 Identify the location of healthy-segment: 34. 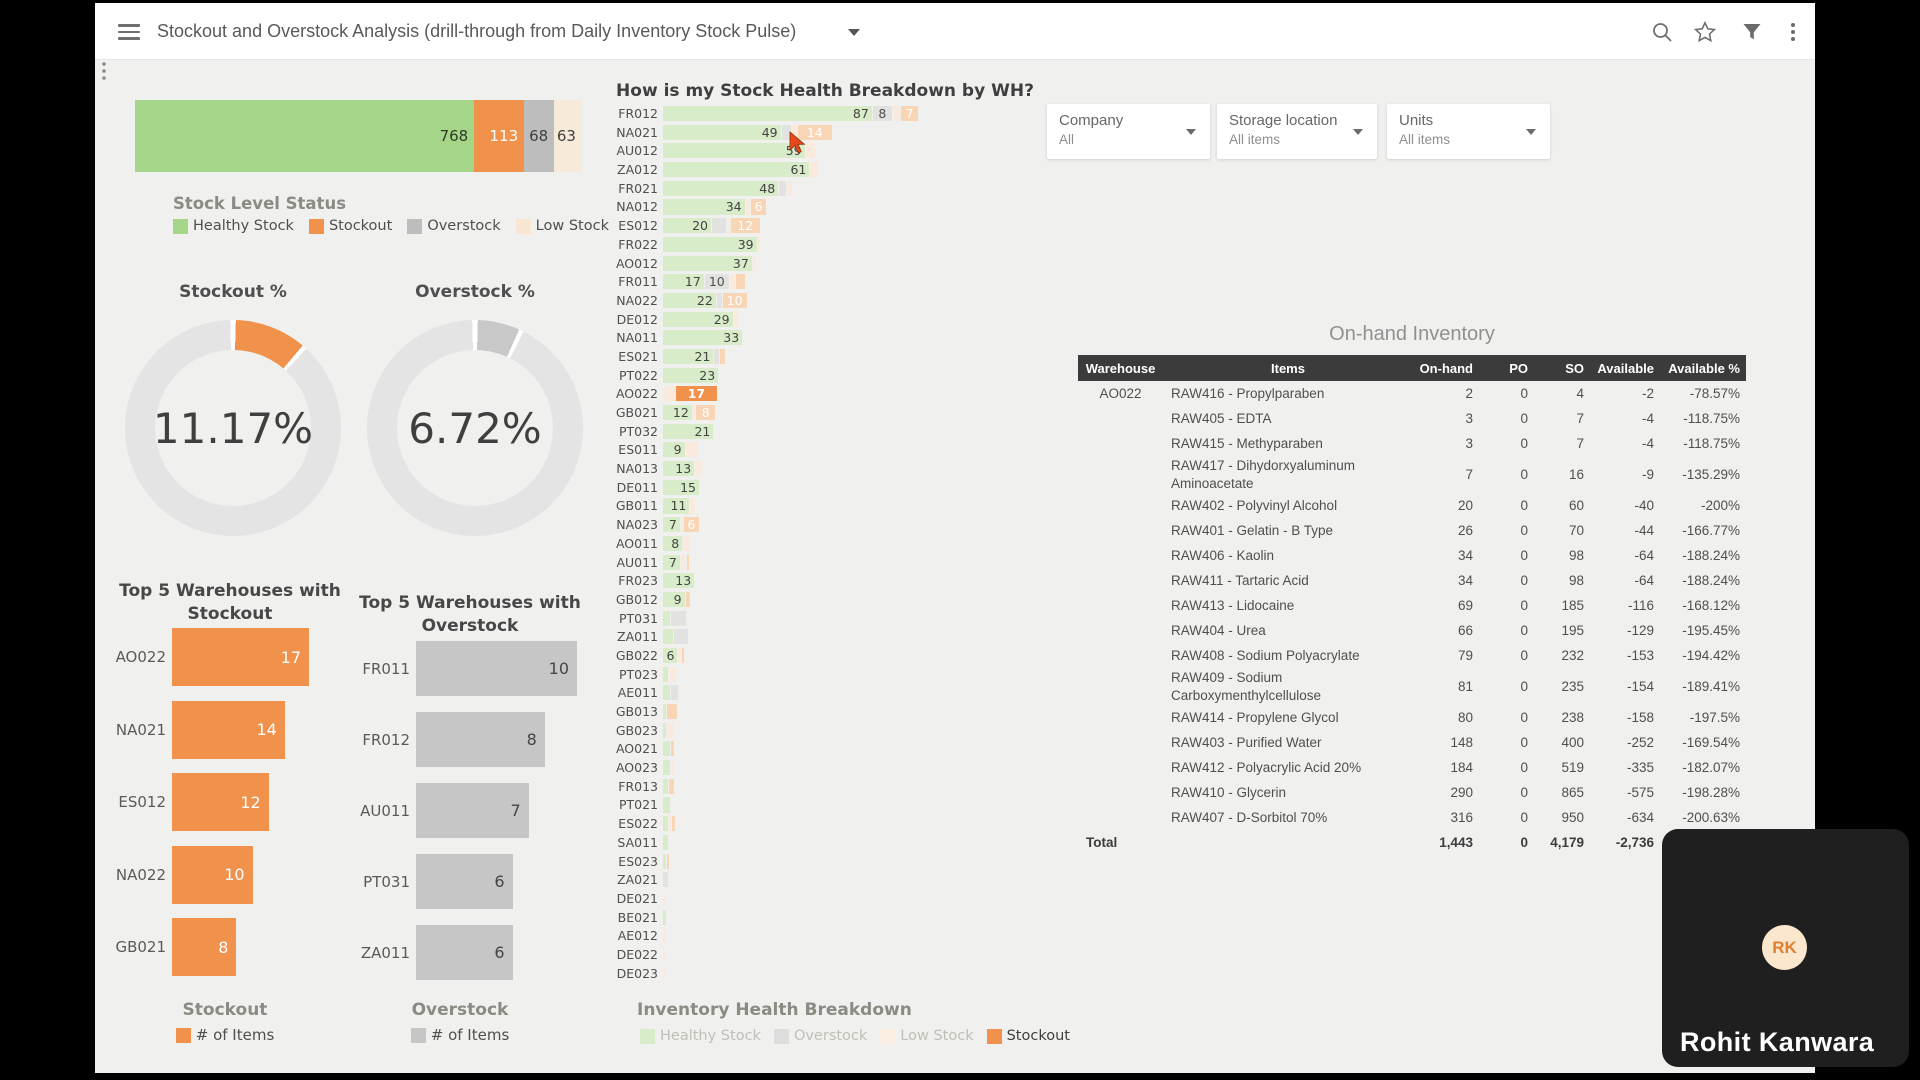
(704, 207).